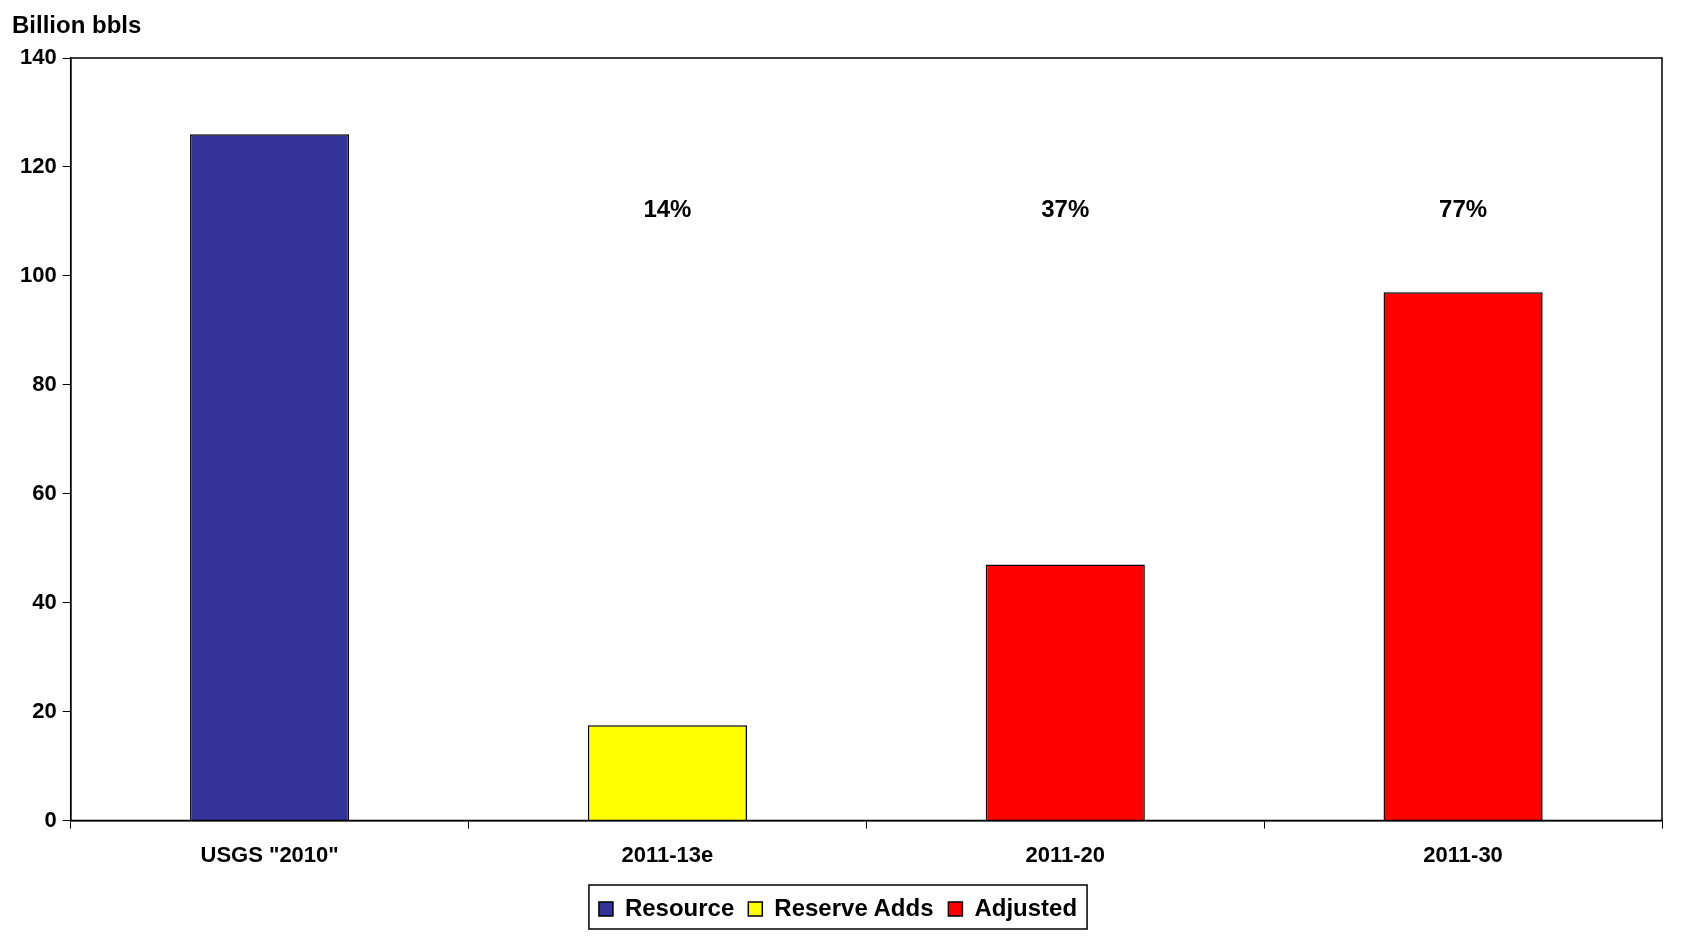 Image resolution: width=1690 pixels, height=939 pixels. I want to click on annotation: 37%, so click(1065, 209).